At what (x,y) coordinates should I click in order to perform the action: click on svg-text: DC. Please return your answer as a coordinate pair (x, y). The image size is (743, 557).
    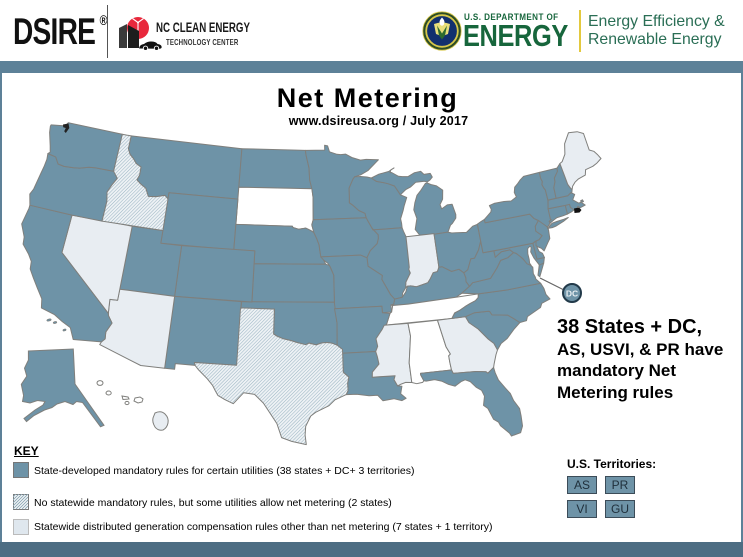
    Looking at the image, I should click on (572, 294).